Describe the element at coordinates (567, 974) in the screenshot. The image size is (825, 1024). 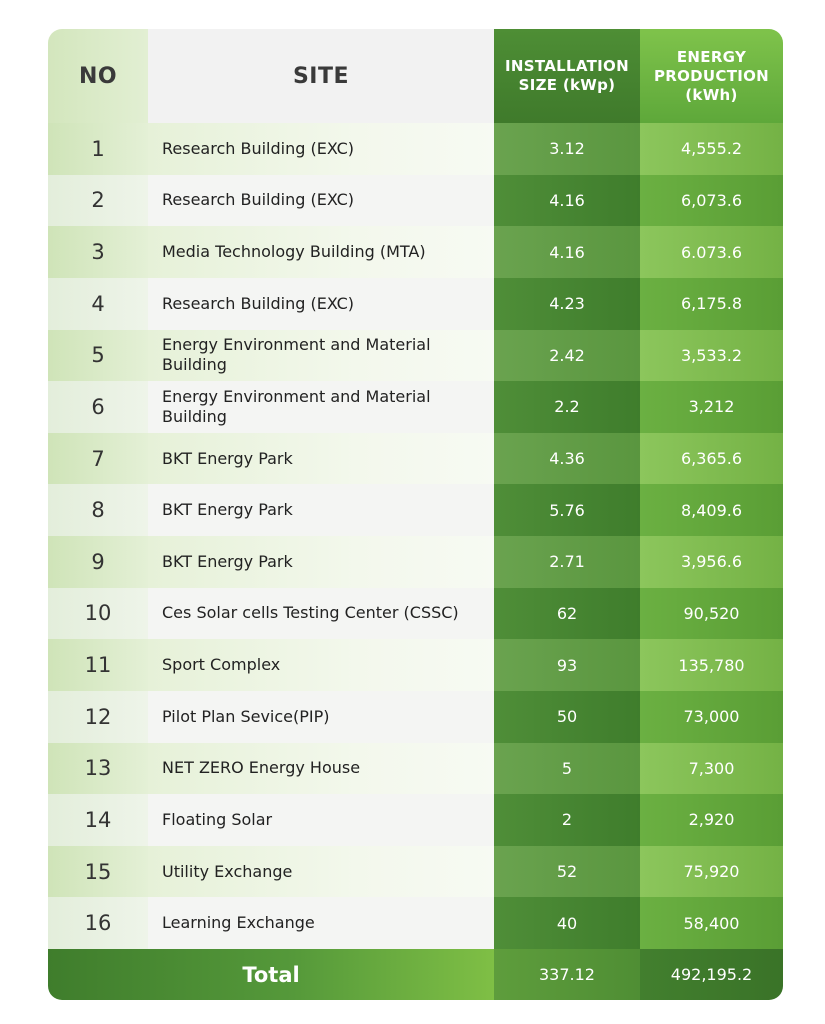
I see `total-size: 337.12` at that location.